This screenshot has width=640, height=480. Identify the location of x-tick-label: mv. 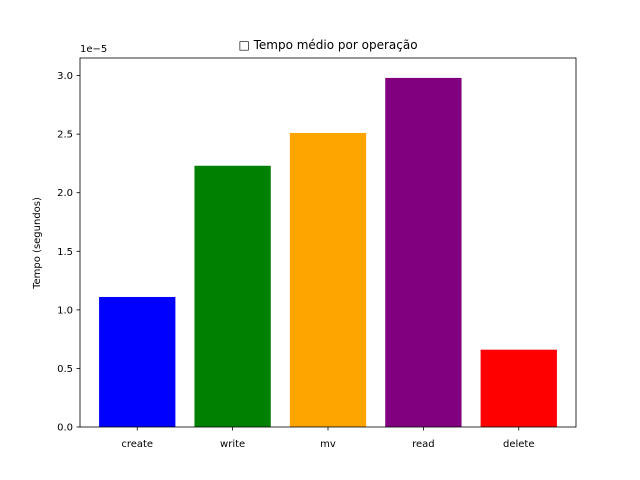
(328, 444).